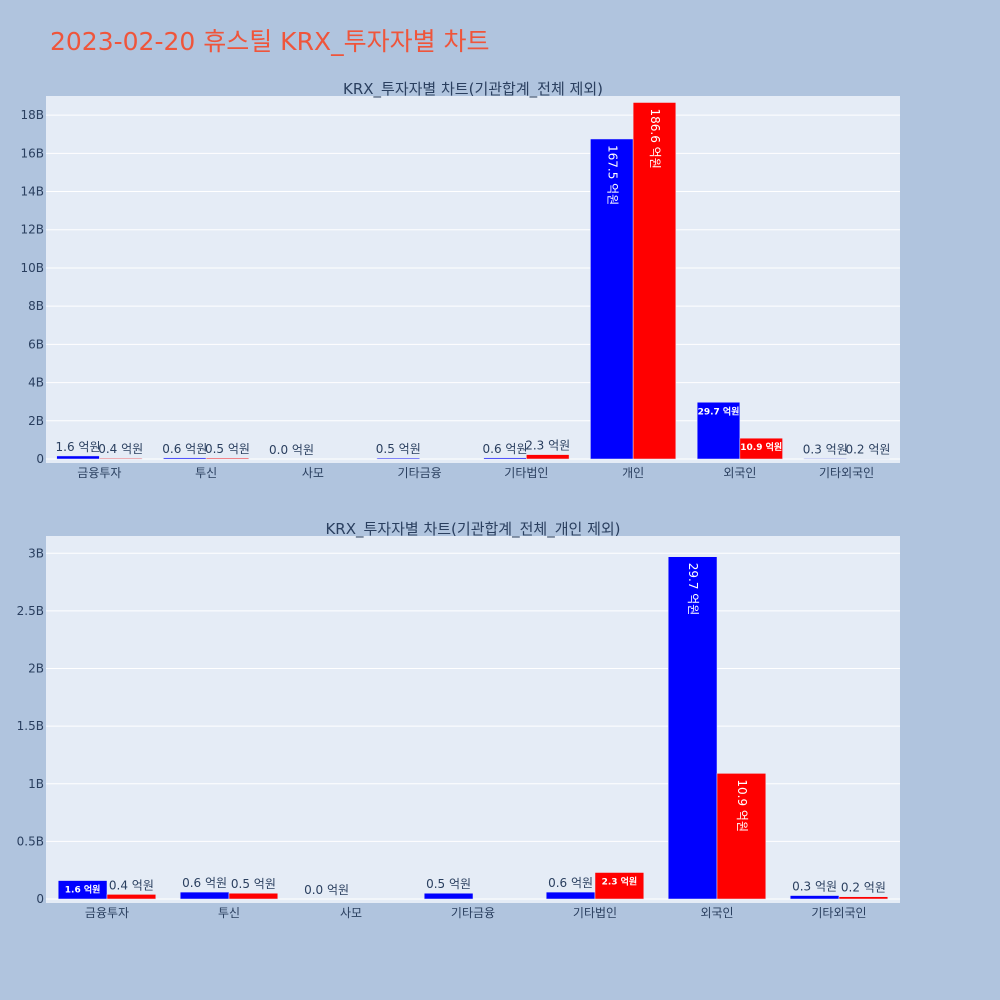 The image size is (1000, 1000). Describe the element at coordinates (473, 89) in the screenshot. I see `chart-title: KRX_투자자별 차트(기관합계_전체 제외)` at that location.